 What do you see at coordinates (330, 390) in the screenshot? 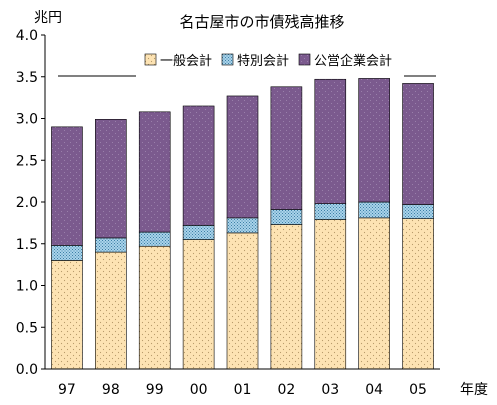
I see `x-tick-label: 03` at bounding box center [330, 390].